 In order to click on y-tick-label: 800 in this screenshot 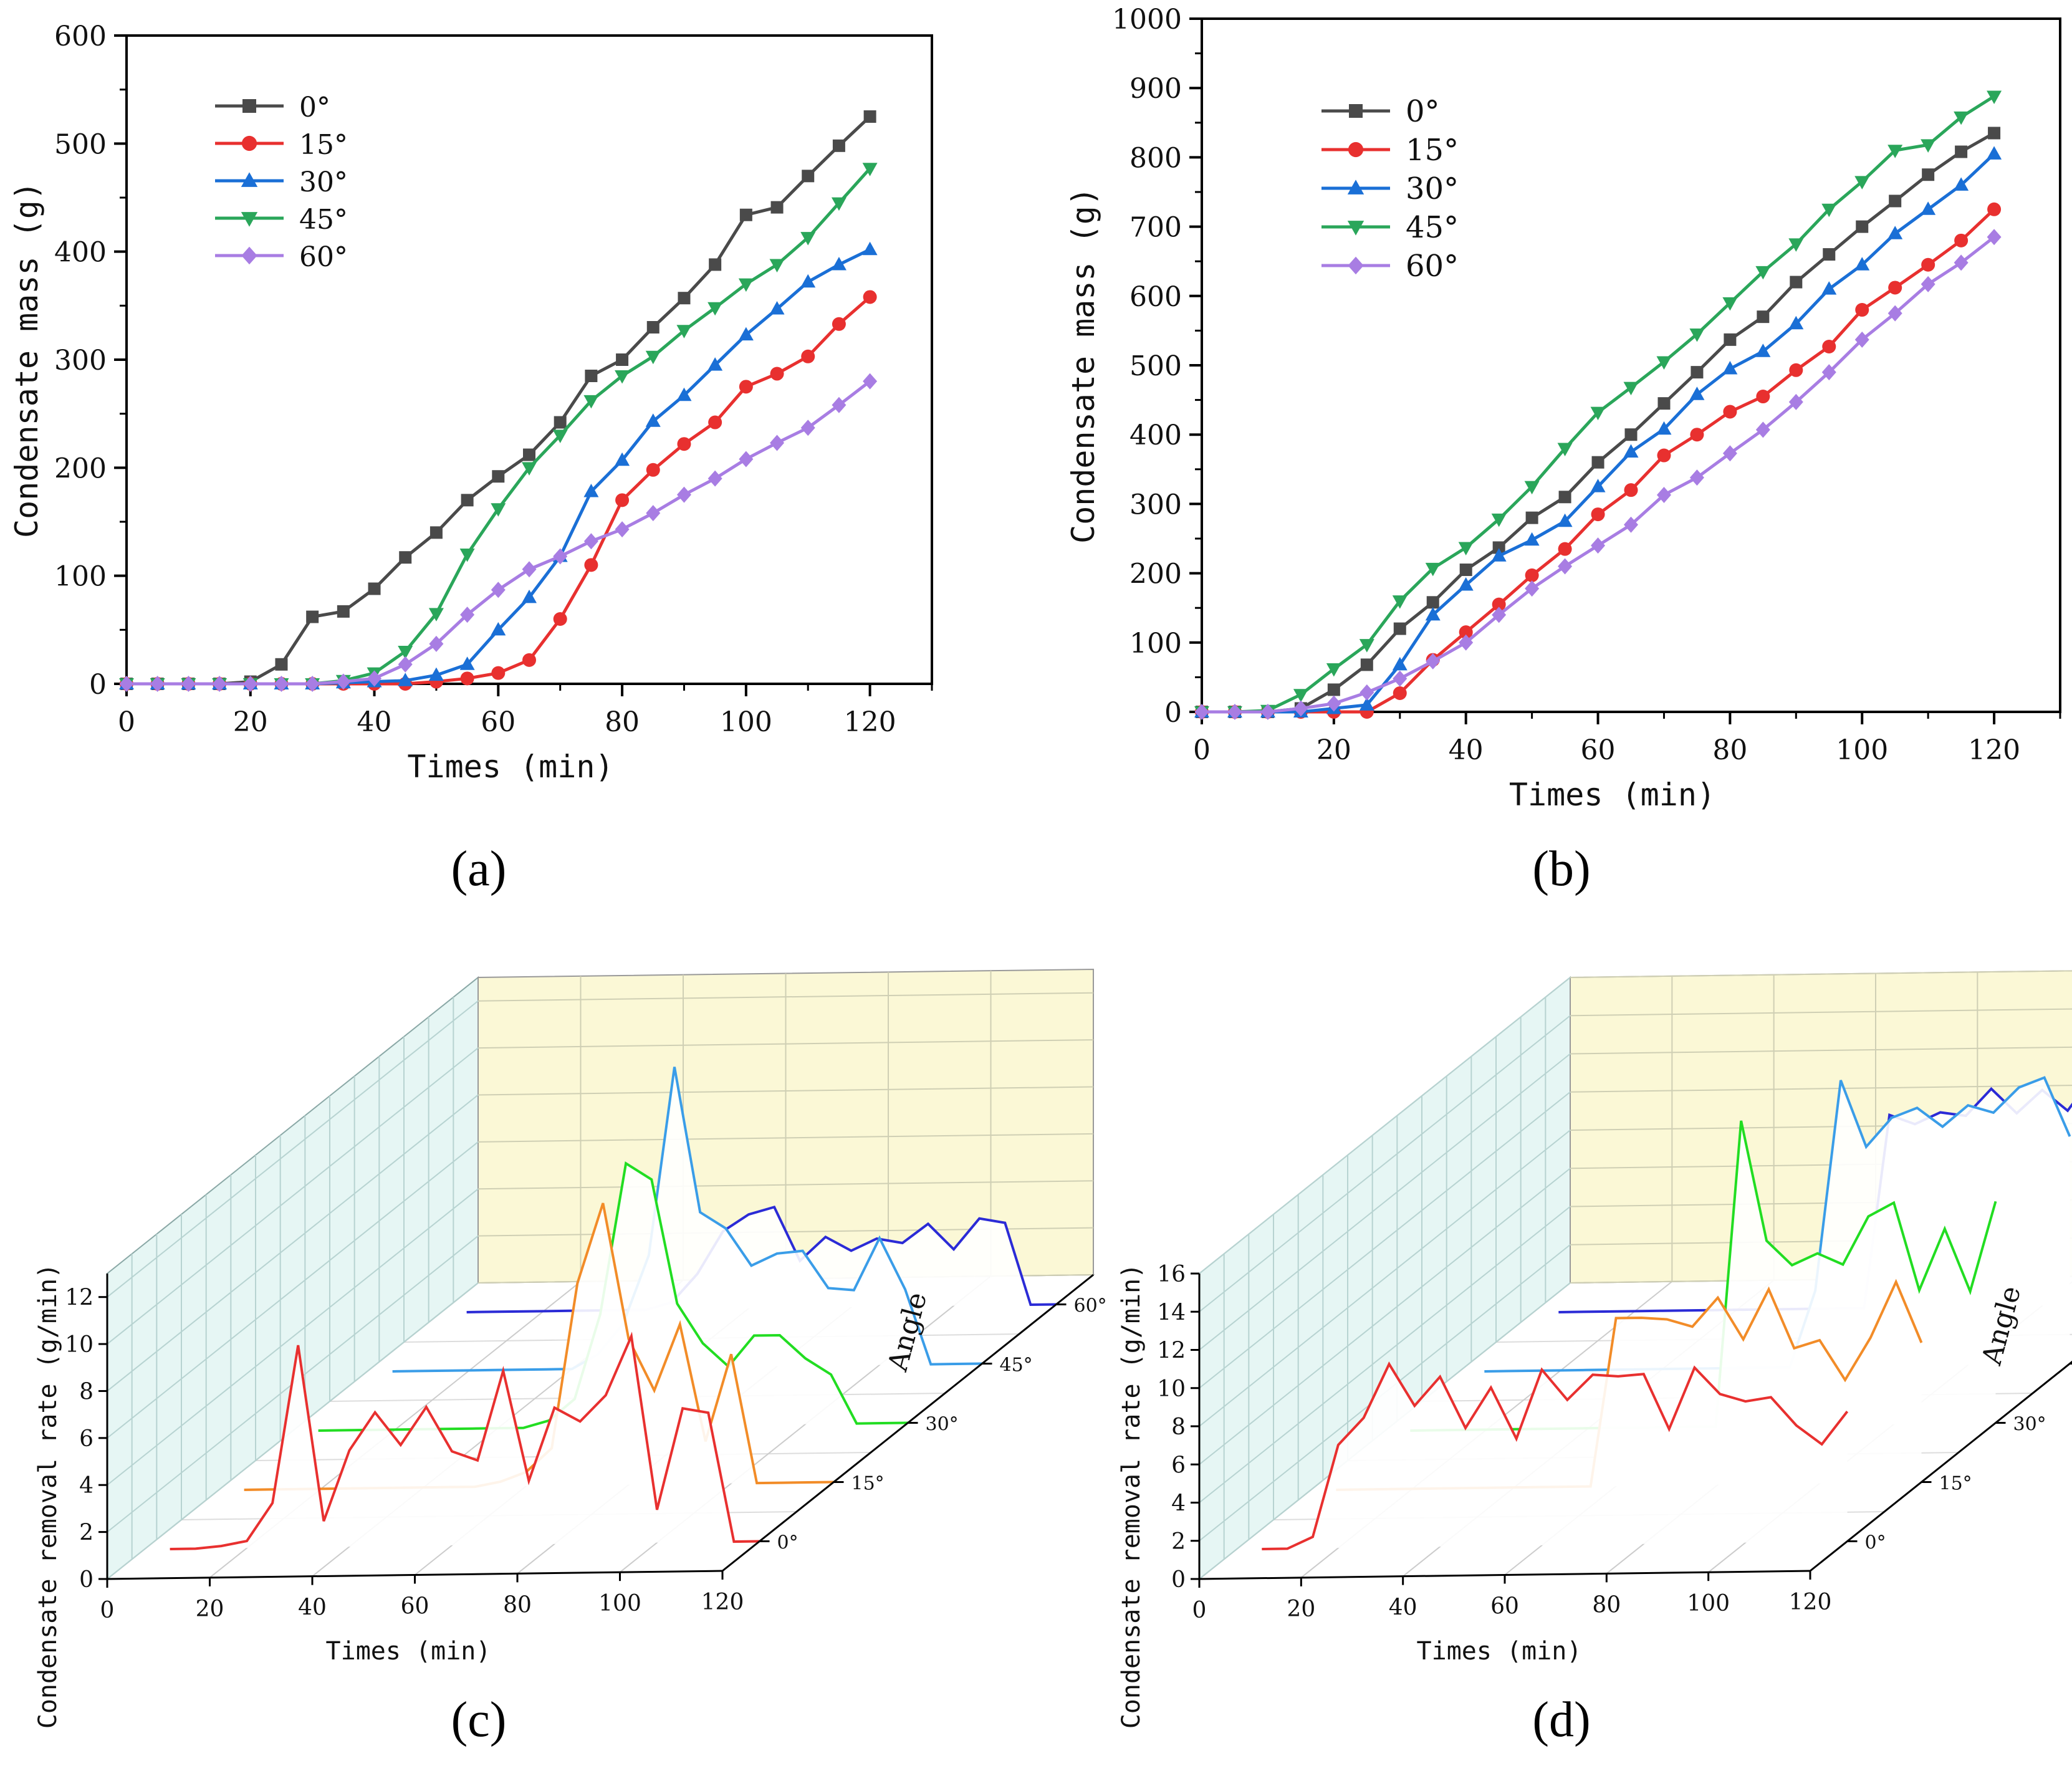, I will do `click(1156, 158)`.